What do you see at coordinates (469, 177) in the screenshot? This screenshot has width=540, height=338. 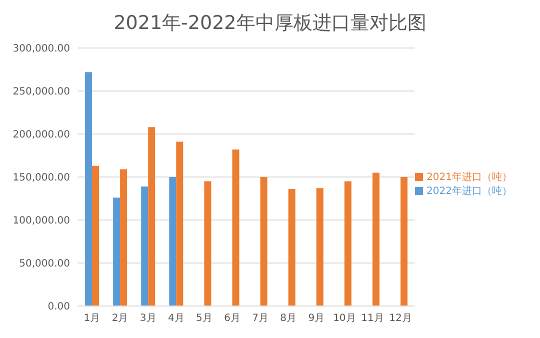 I see `legend-label: 2021年进口（吨）` at bounding box center [469, 177].